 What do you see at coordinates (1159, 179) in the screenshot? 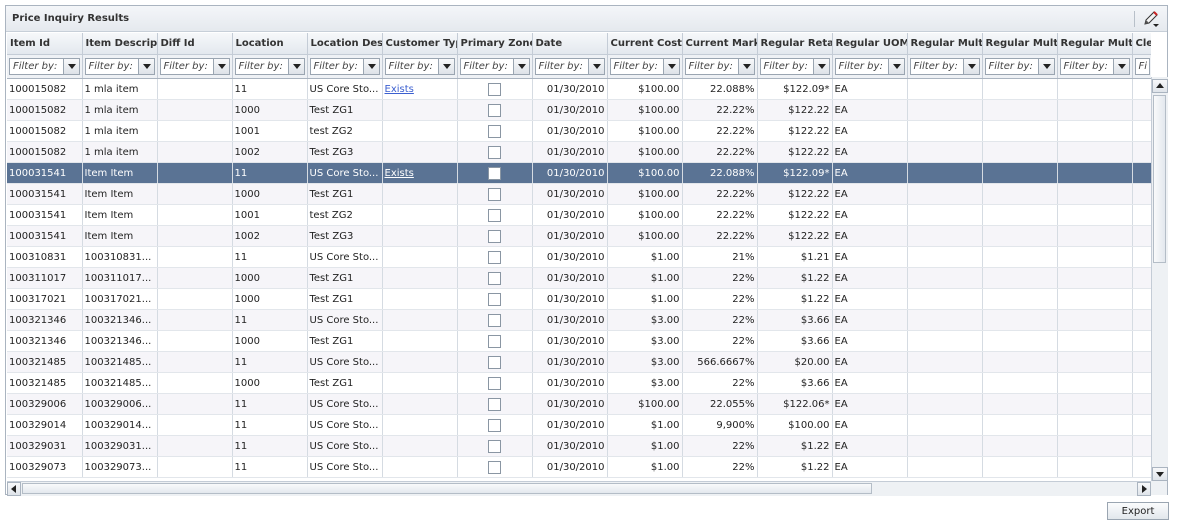
I see `vertical-scroll-thumb` at bounding box center [1159, 179].